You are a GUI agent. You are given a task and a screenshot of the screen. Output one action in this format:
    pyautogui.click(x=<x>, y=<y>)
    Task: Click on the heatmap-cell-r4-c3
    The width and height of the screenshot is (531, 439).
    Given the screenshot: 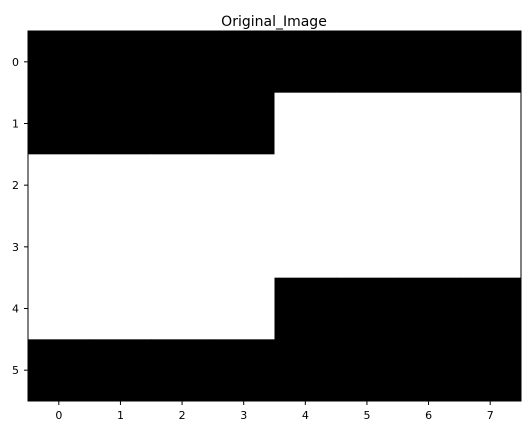 What is the action you would take?
    pyautogui.click(x=243, y=308)
    